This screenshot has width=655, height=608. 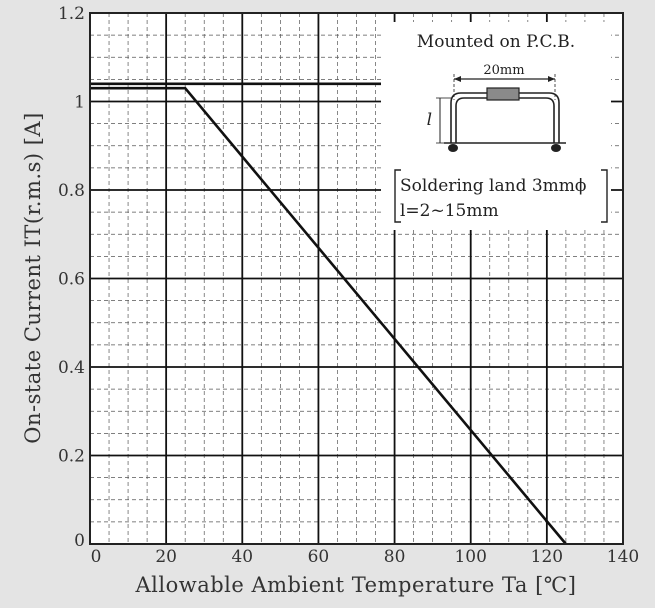 What do you see at coordinates (547, 557) in the screenshot?
I see `x-tick-label: 120` at bounding box center [547, 557].